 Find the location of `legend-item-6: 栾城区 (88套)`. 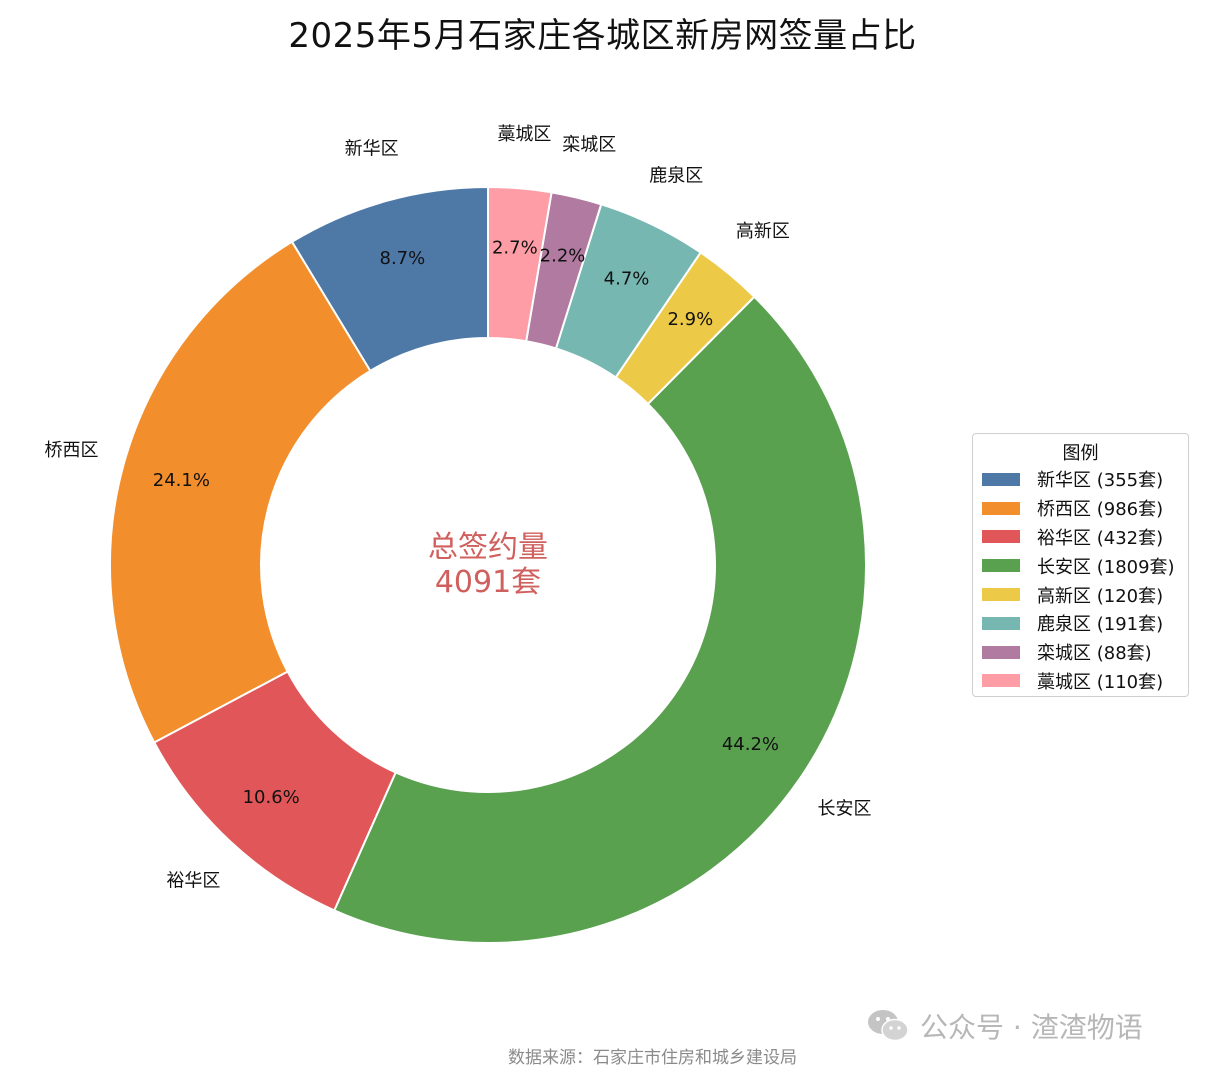

legend-item-6: 栾城区 (88套) is located at coordinates (1080, 652).